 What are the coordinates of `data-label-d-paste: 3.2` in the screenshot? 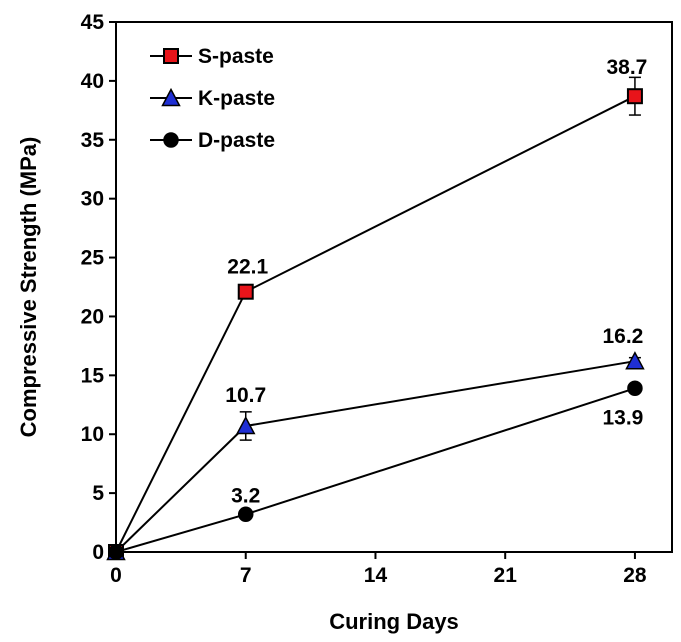 It's located at (245, 495).